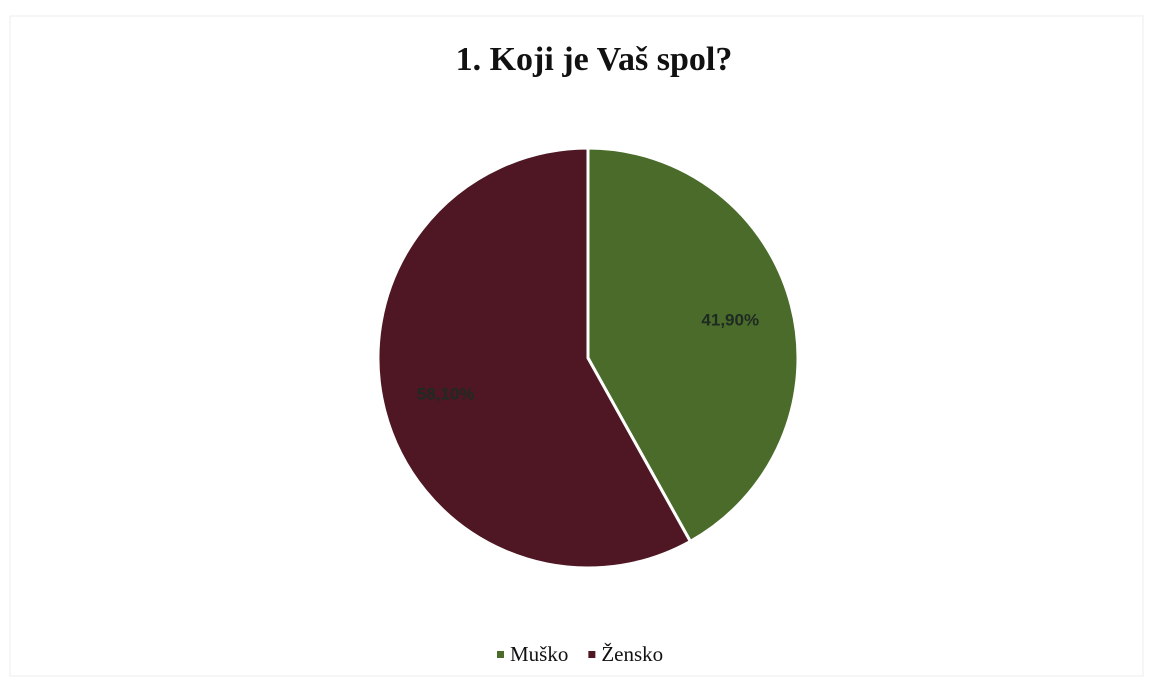 Image resolution: width=1153 pixels, height=684 pixels. I want to click on pie-slice, so click(693, 345).